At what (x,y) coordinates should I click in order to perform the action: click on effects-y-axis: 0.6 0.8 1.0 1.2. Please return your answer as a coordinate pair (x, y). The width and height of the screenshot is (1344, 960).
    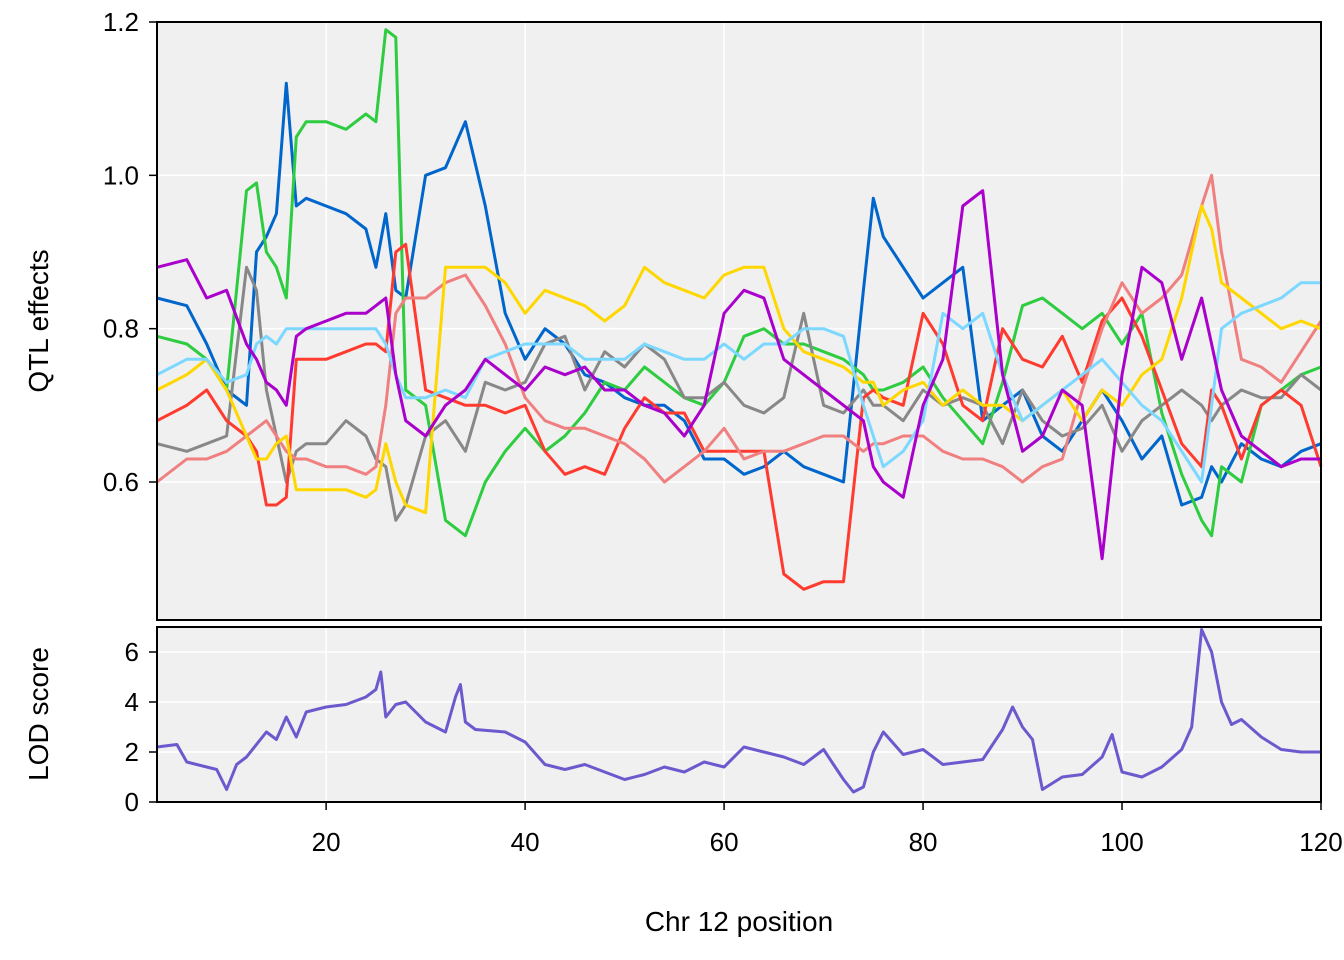
    Looking at the image, I should click on (130, 252).